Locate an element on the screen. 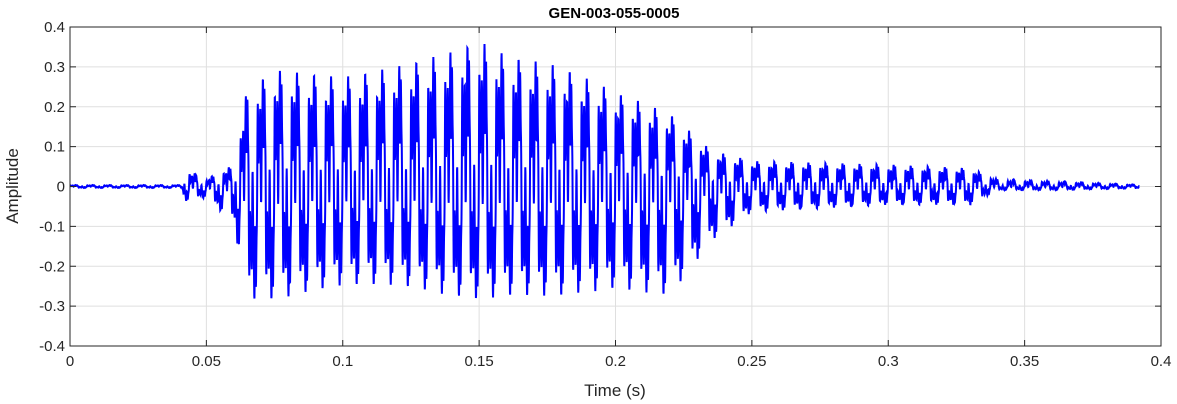 The width and height of the screenshot is (1177, 404). x-tick-label: 0.15 is located at coordinates (479, 361).